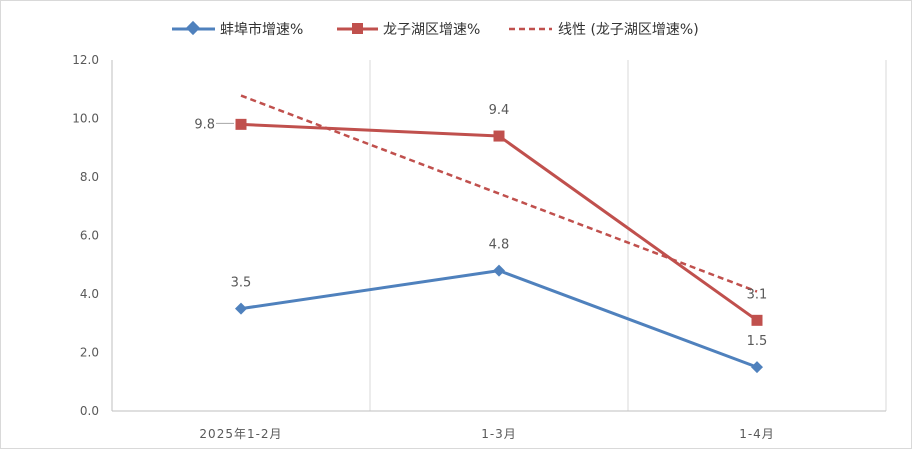 This screenshot has width=912, height=452. I want to click on data-label-series-2: 9.8, so click(204, 124).